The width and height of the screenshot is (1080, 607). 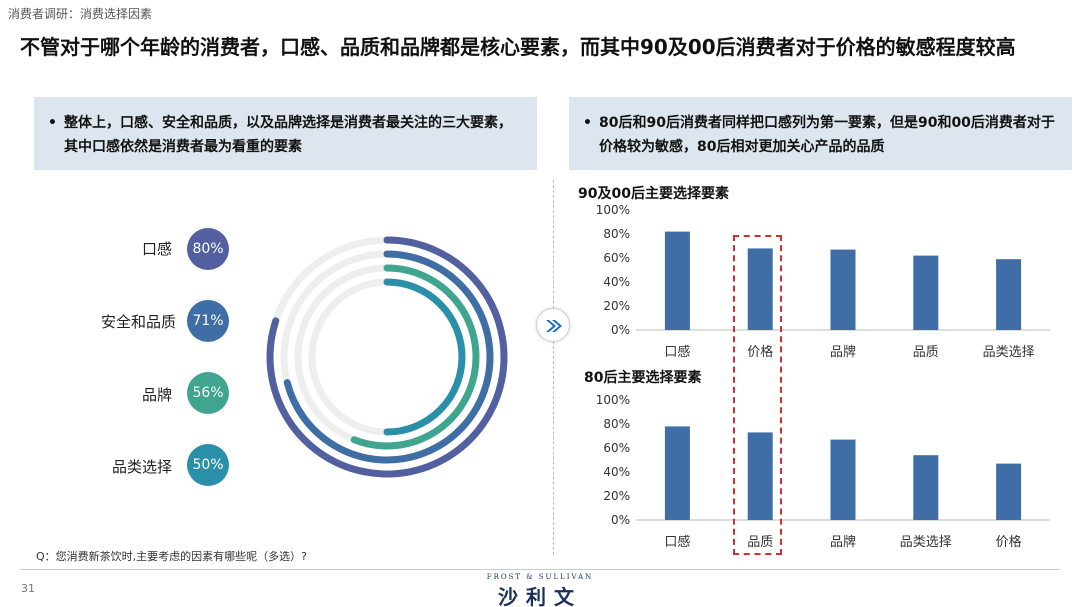 I want to click on page-number: 31, so click(x=28, y=588).